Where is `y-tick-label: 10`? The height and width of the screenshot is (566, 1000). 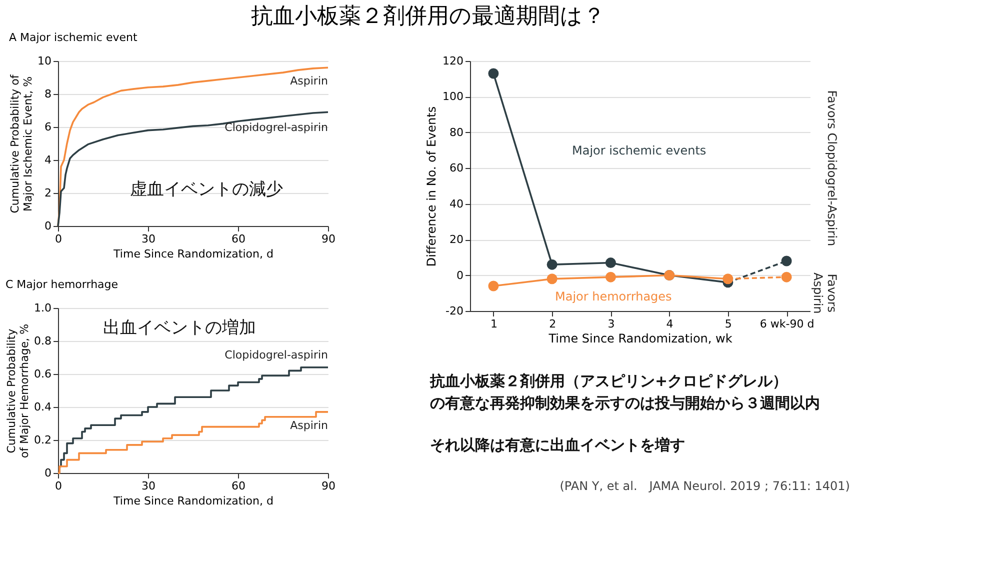 y-tick-label: 10 is located at coordinates (45, 61).